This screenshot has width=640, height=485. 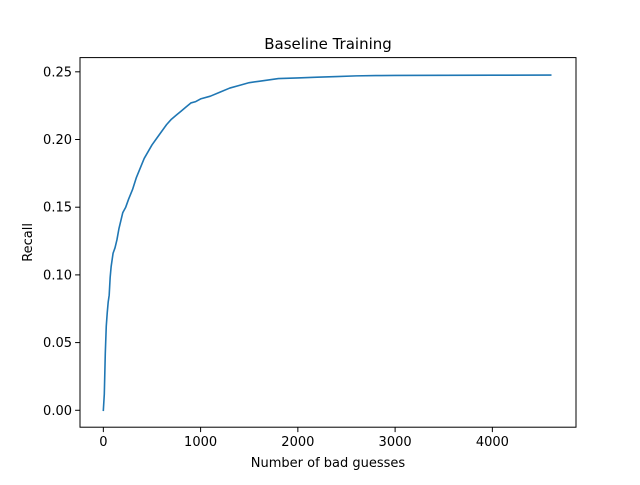 I want to click on y-tick-label: 0.10, so click(x=57, y=275).